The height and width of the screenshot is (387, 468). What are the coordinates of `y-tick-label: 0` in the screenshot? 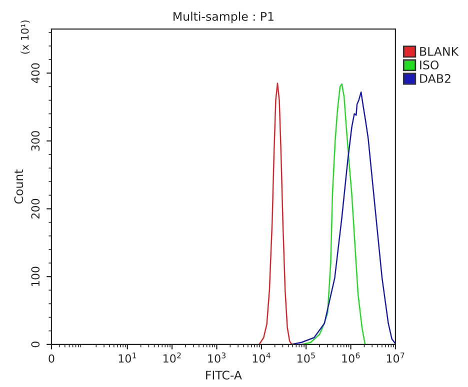 It's located at (35, 345).